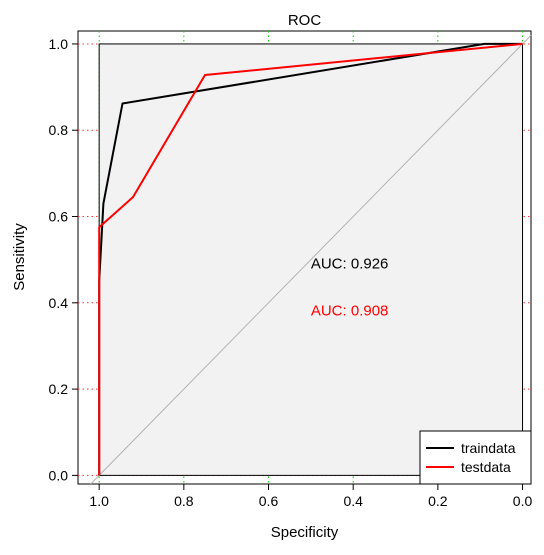  What do you see at coordinates (350, 311) in the screenshot?
I see `auc-annotation: AUC: 0.908` at bounding box center [350, 311].